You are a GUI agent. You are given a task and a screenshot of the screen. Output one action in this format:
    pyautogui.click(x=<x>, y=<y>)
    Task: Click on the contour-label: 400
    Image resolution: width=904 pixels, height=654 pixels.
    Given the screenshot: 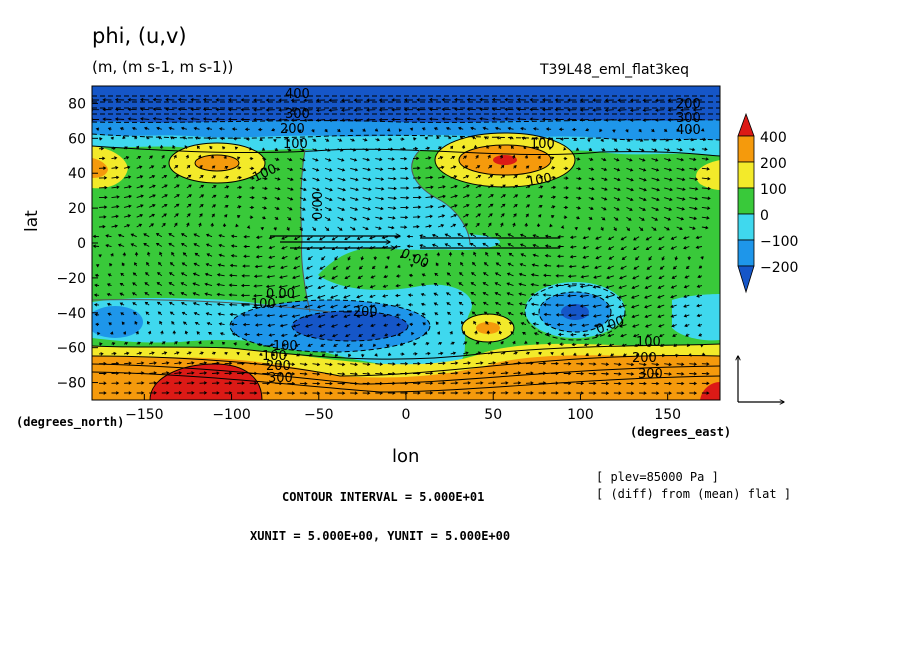 What is the action you would take?
    pyautogui.click(x=297, y=94)
    